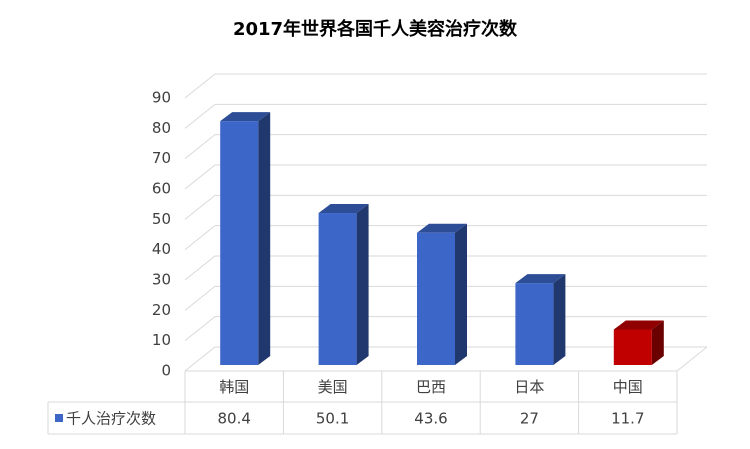 This screenshot has width=750, height=449. What do you see at coordinates (332, 419) in the screenshot?
I see `table-value: 50.1` at bounding box center [332, 419].